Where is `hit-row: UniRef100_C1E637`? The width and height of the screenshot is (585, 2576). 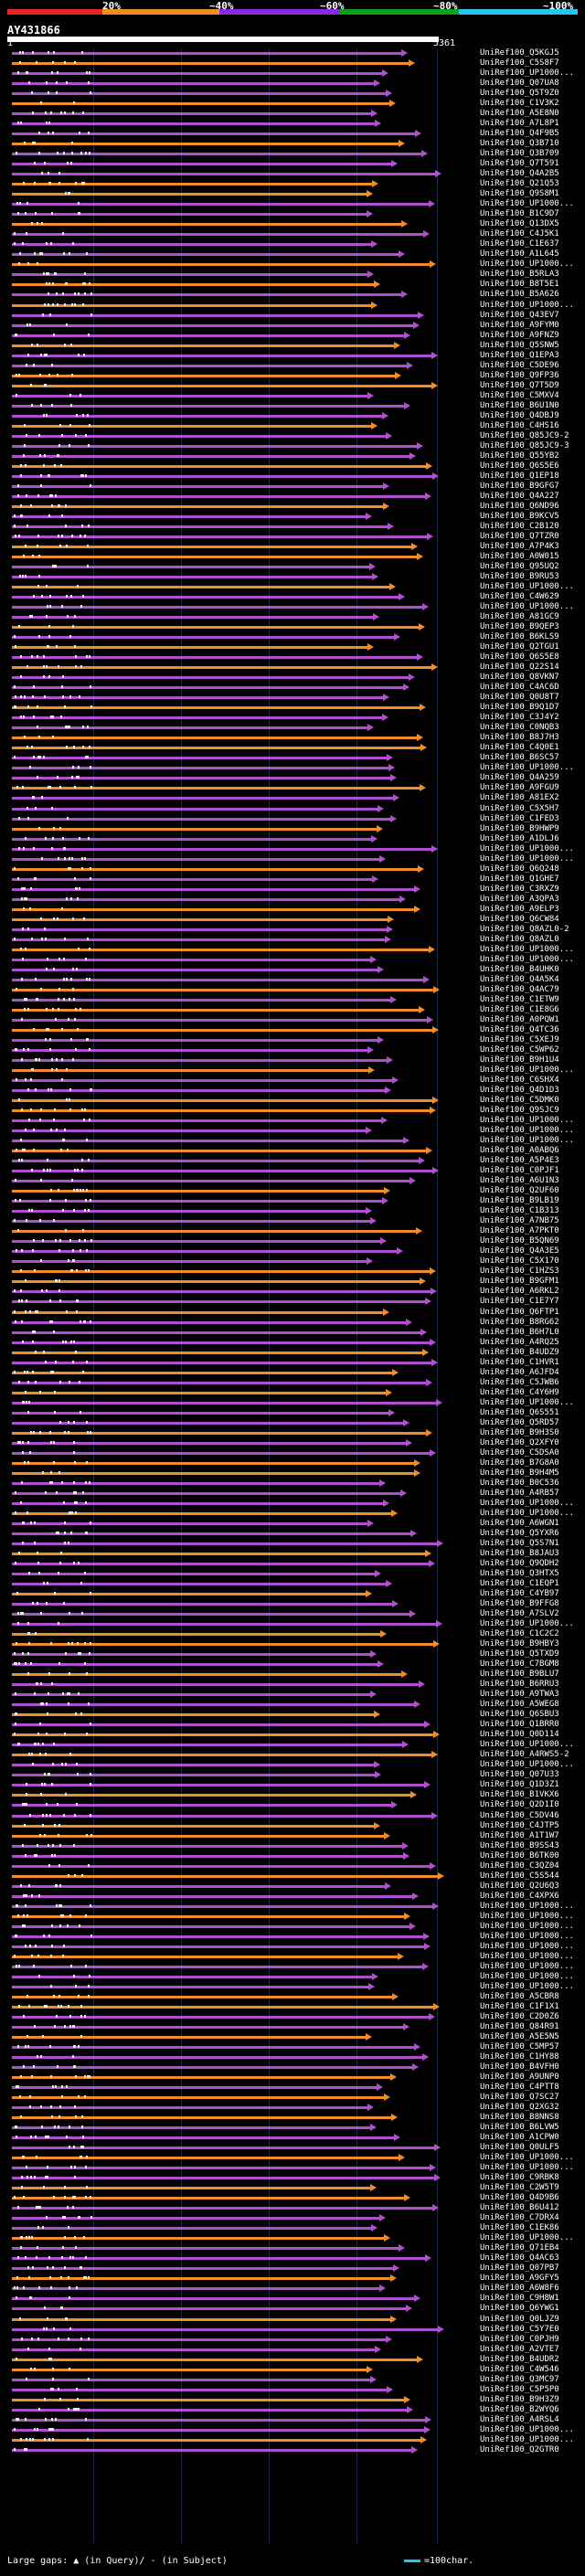
hit-row: UniRef100_C1E637 is located at coordinates (293, 244).